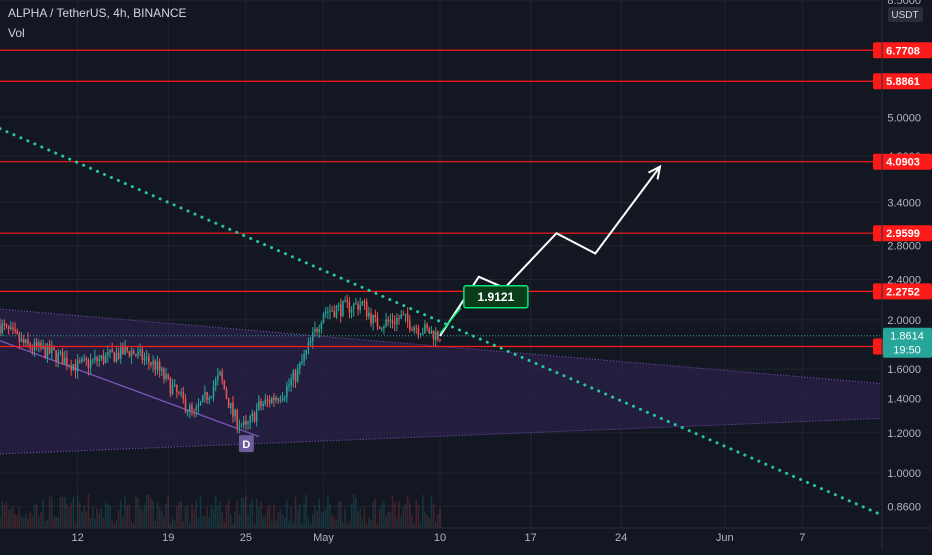  I want to click on volume-bars, so click(220, 511).